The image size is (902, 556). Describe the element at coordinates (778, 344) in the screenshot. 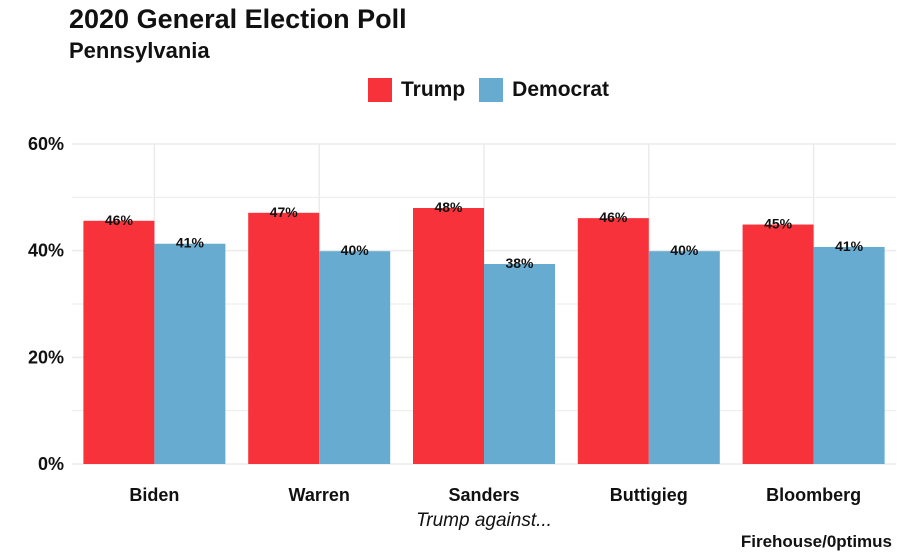

I see `bar-trump-bloomberg` at that location.